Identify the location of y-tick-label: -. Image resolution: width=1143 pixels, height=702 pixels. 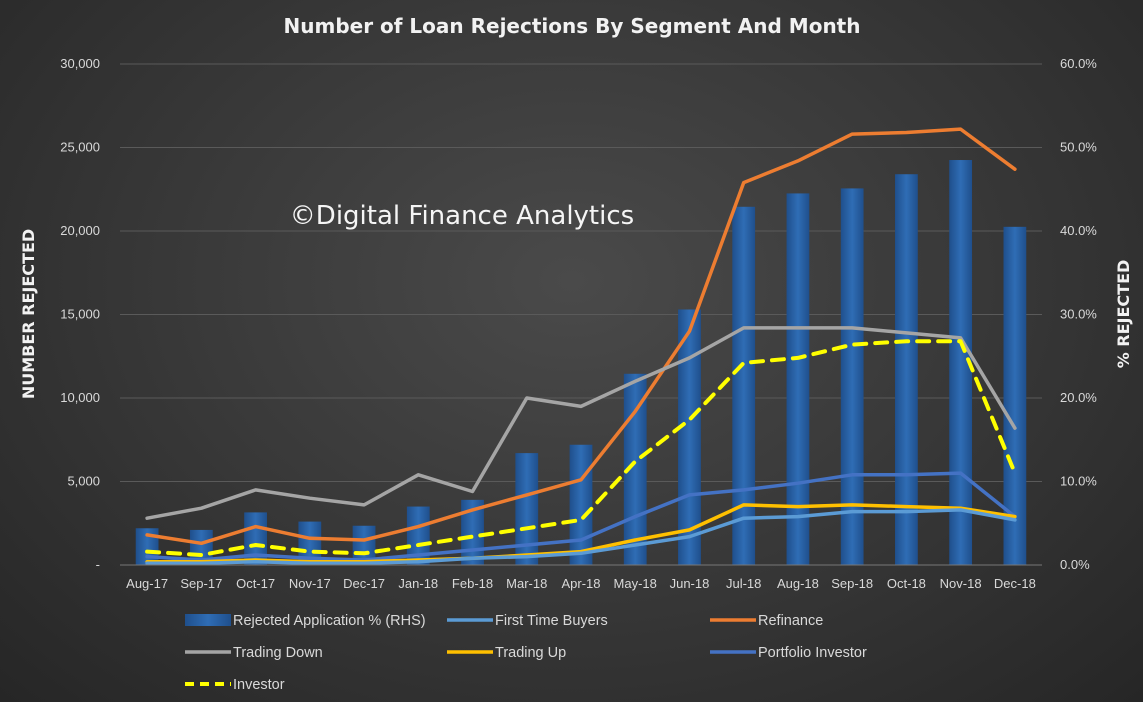
(98, 564).